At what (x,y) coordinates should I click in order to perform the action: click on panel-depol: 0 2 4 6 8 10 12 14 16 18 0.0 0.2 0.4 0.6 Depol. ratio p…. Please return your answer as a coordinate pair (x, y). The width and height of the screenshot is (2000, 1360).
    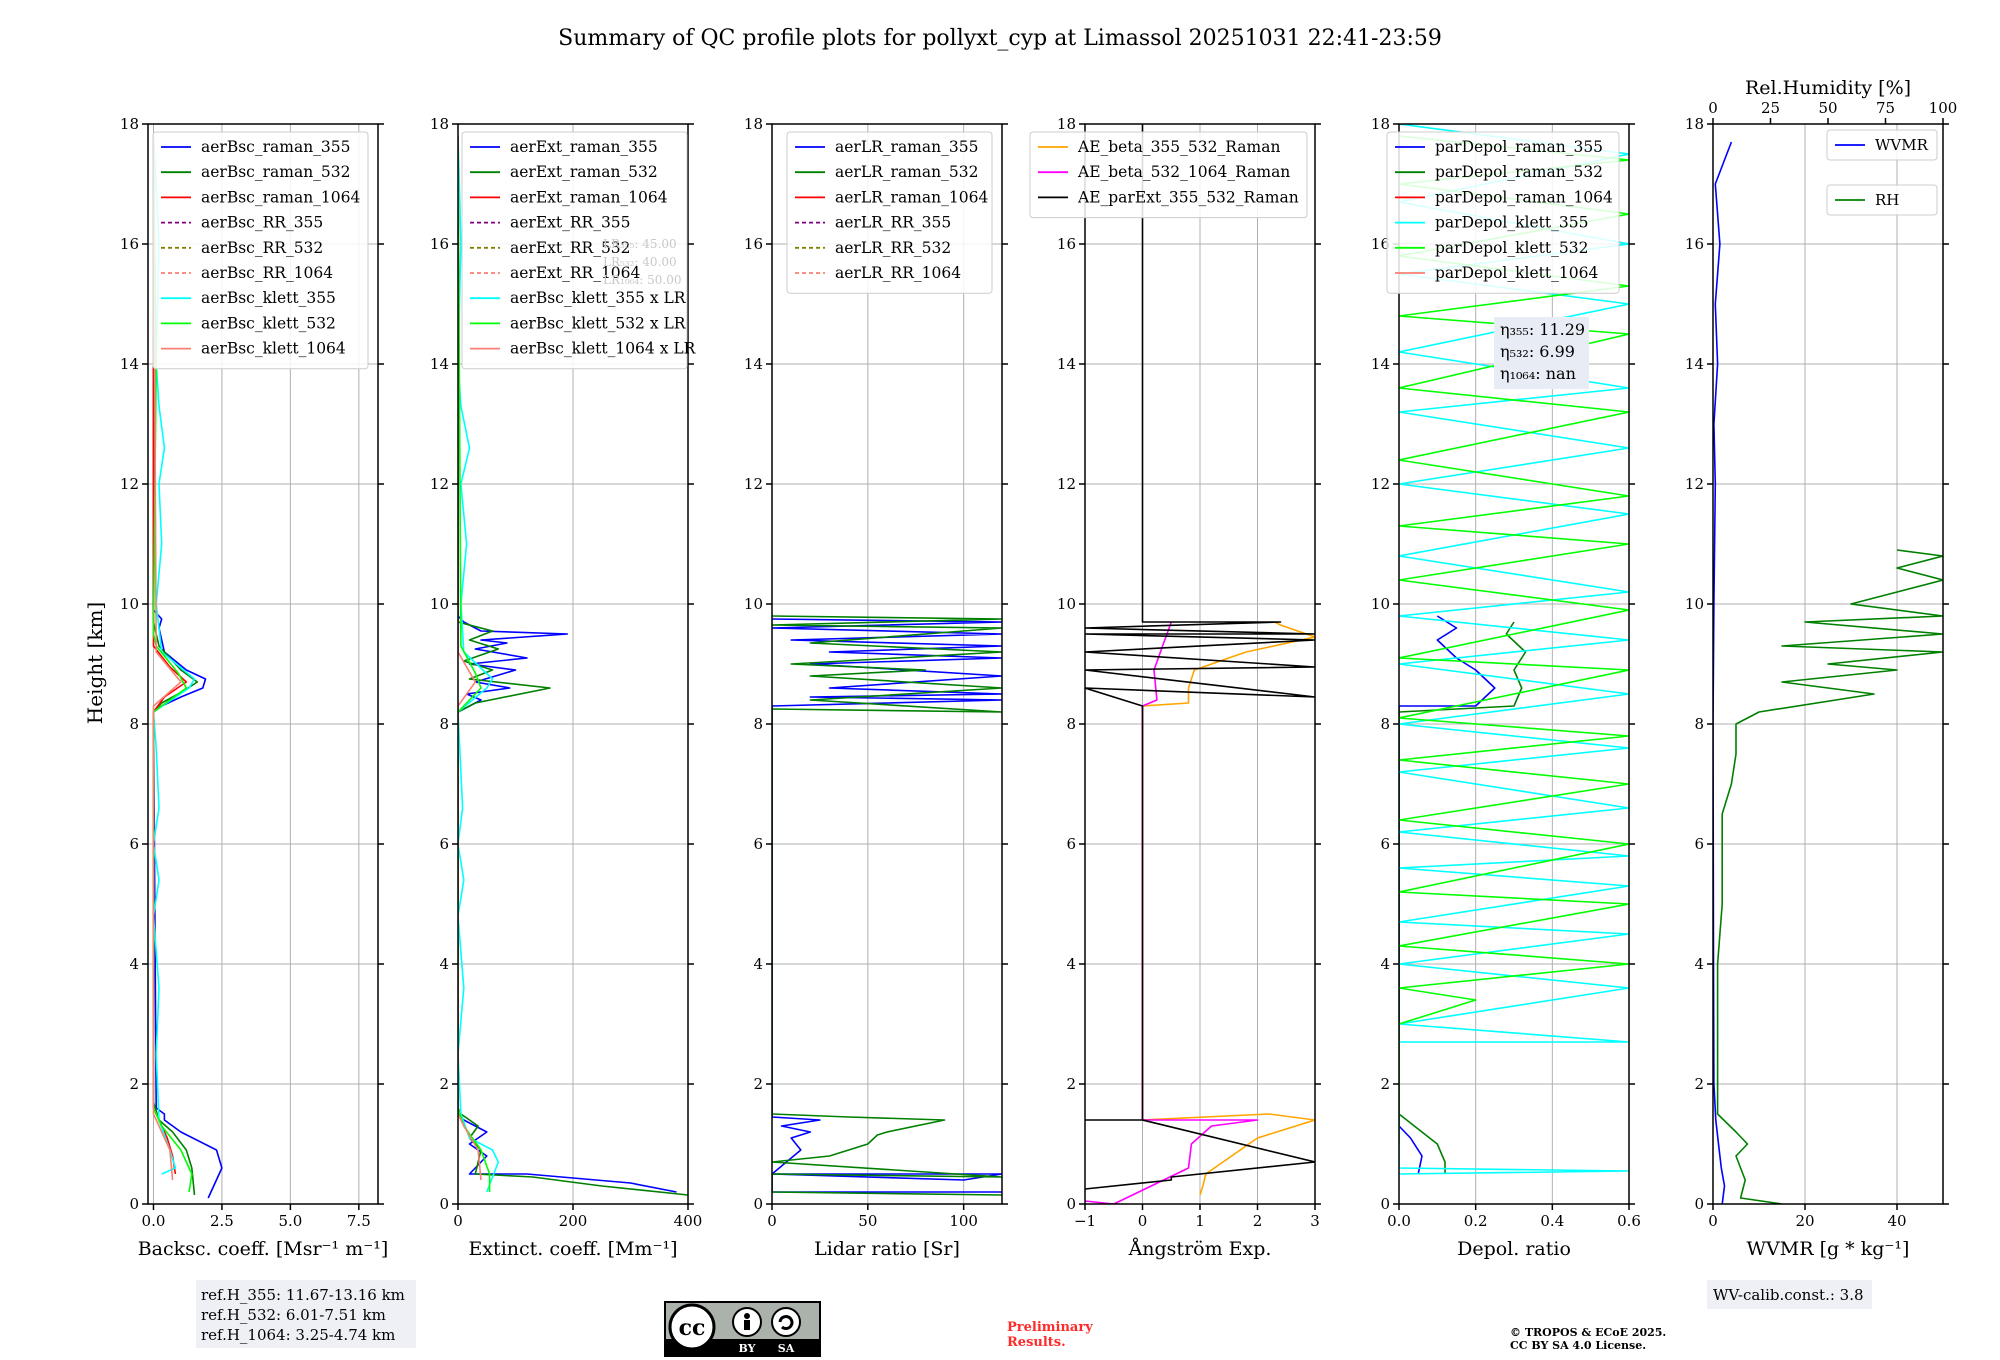
    Looking at the image, I should click on (1506, 687).